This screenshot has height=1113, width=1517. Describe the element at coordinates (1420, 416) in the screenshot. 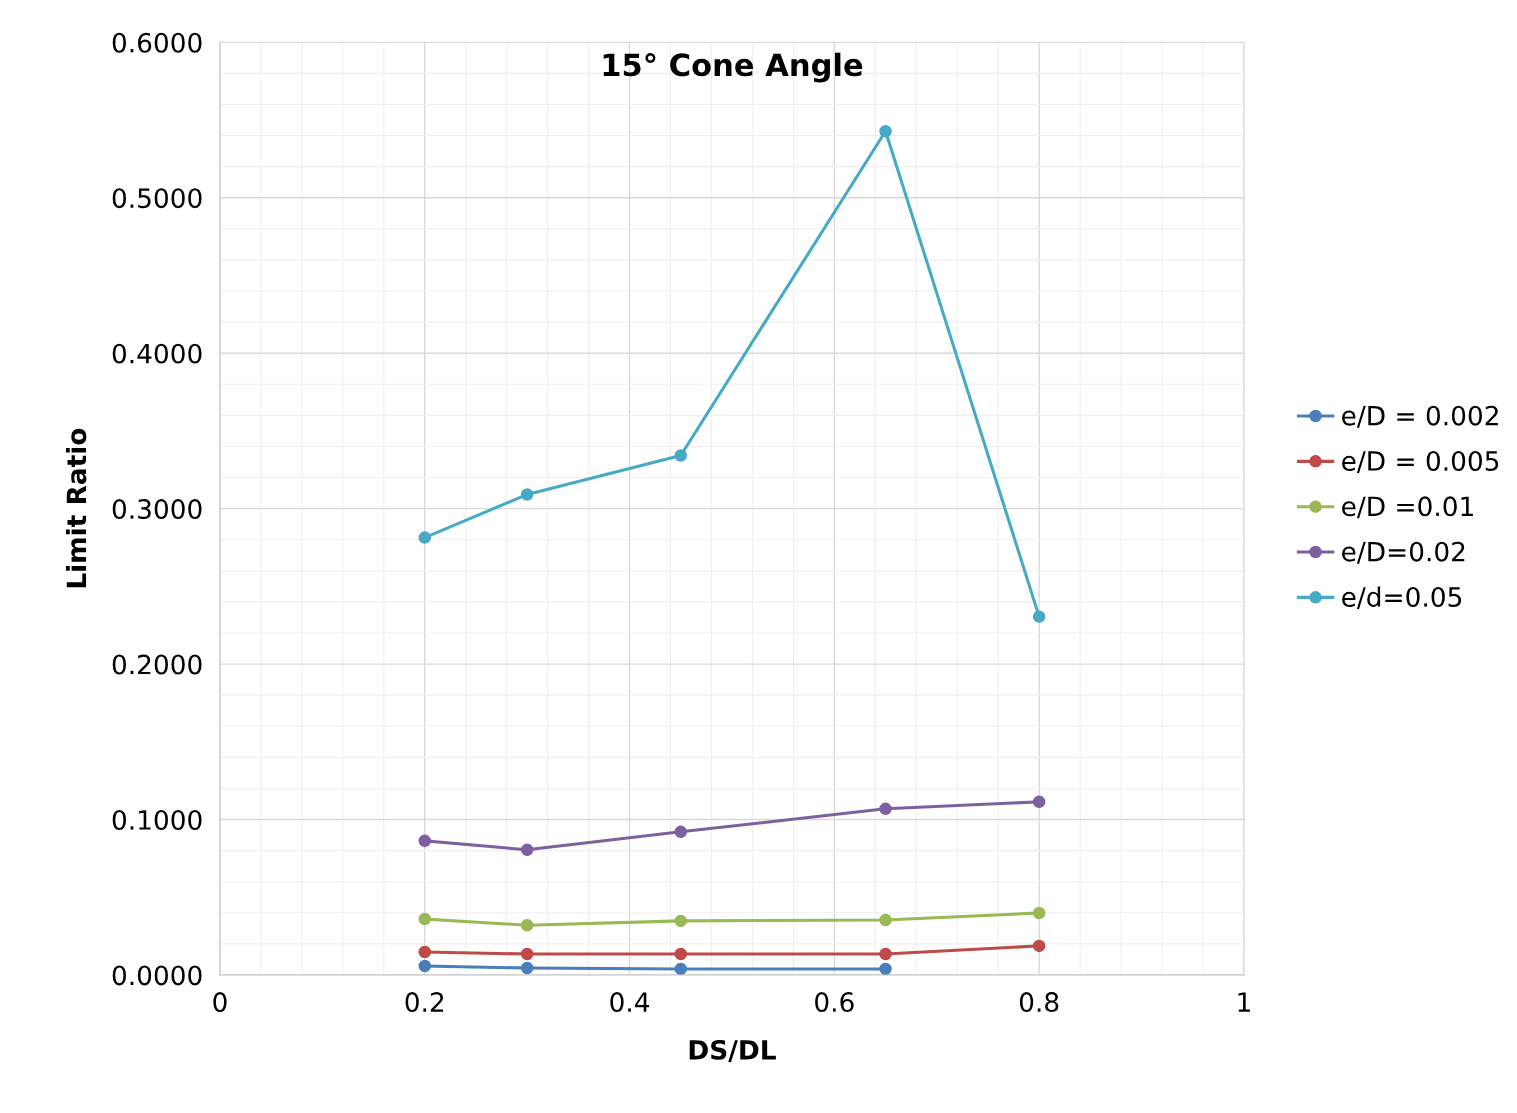

I see `legend-label: e/D = 0.002` at that location.